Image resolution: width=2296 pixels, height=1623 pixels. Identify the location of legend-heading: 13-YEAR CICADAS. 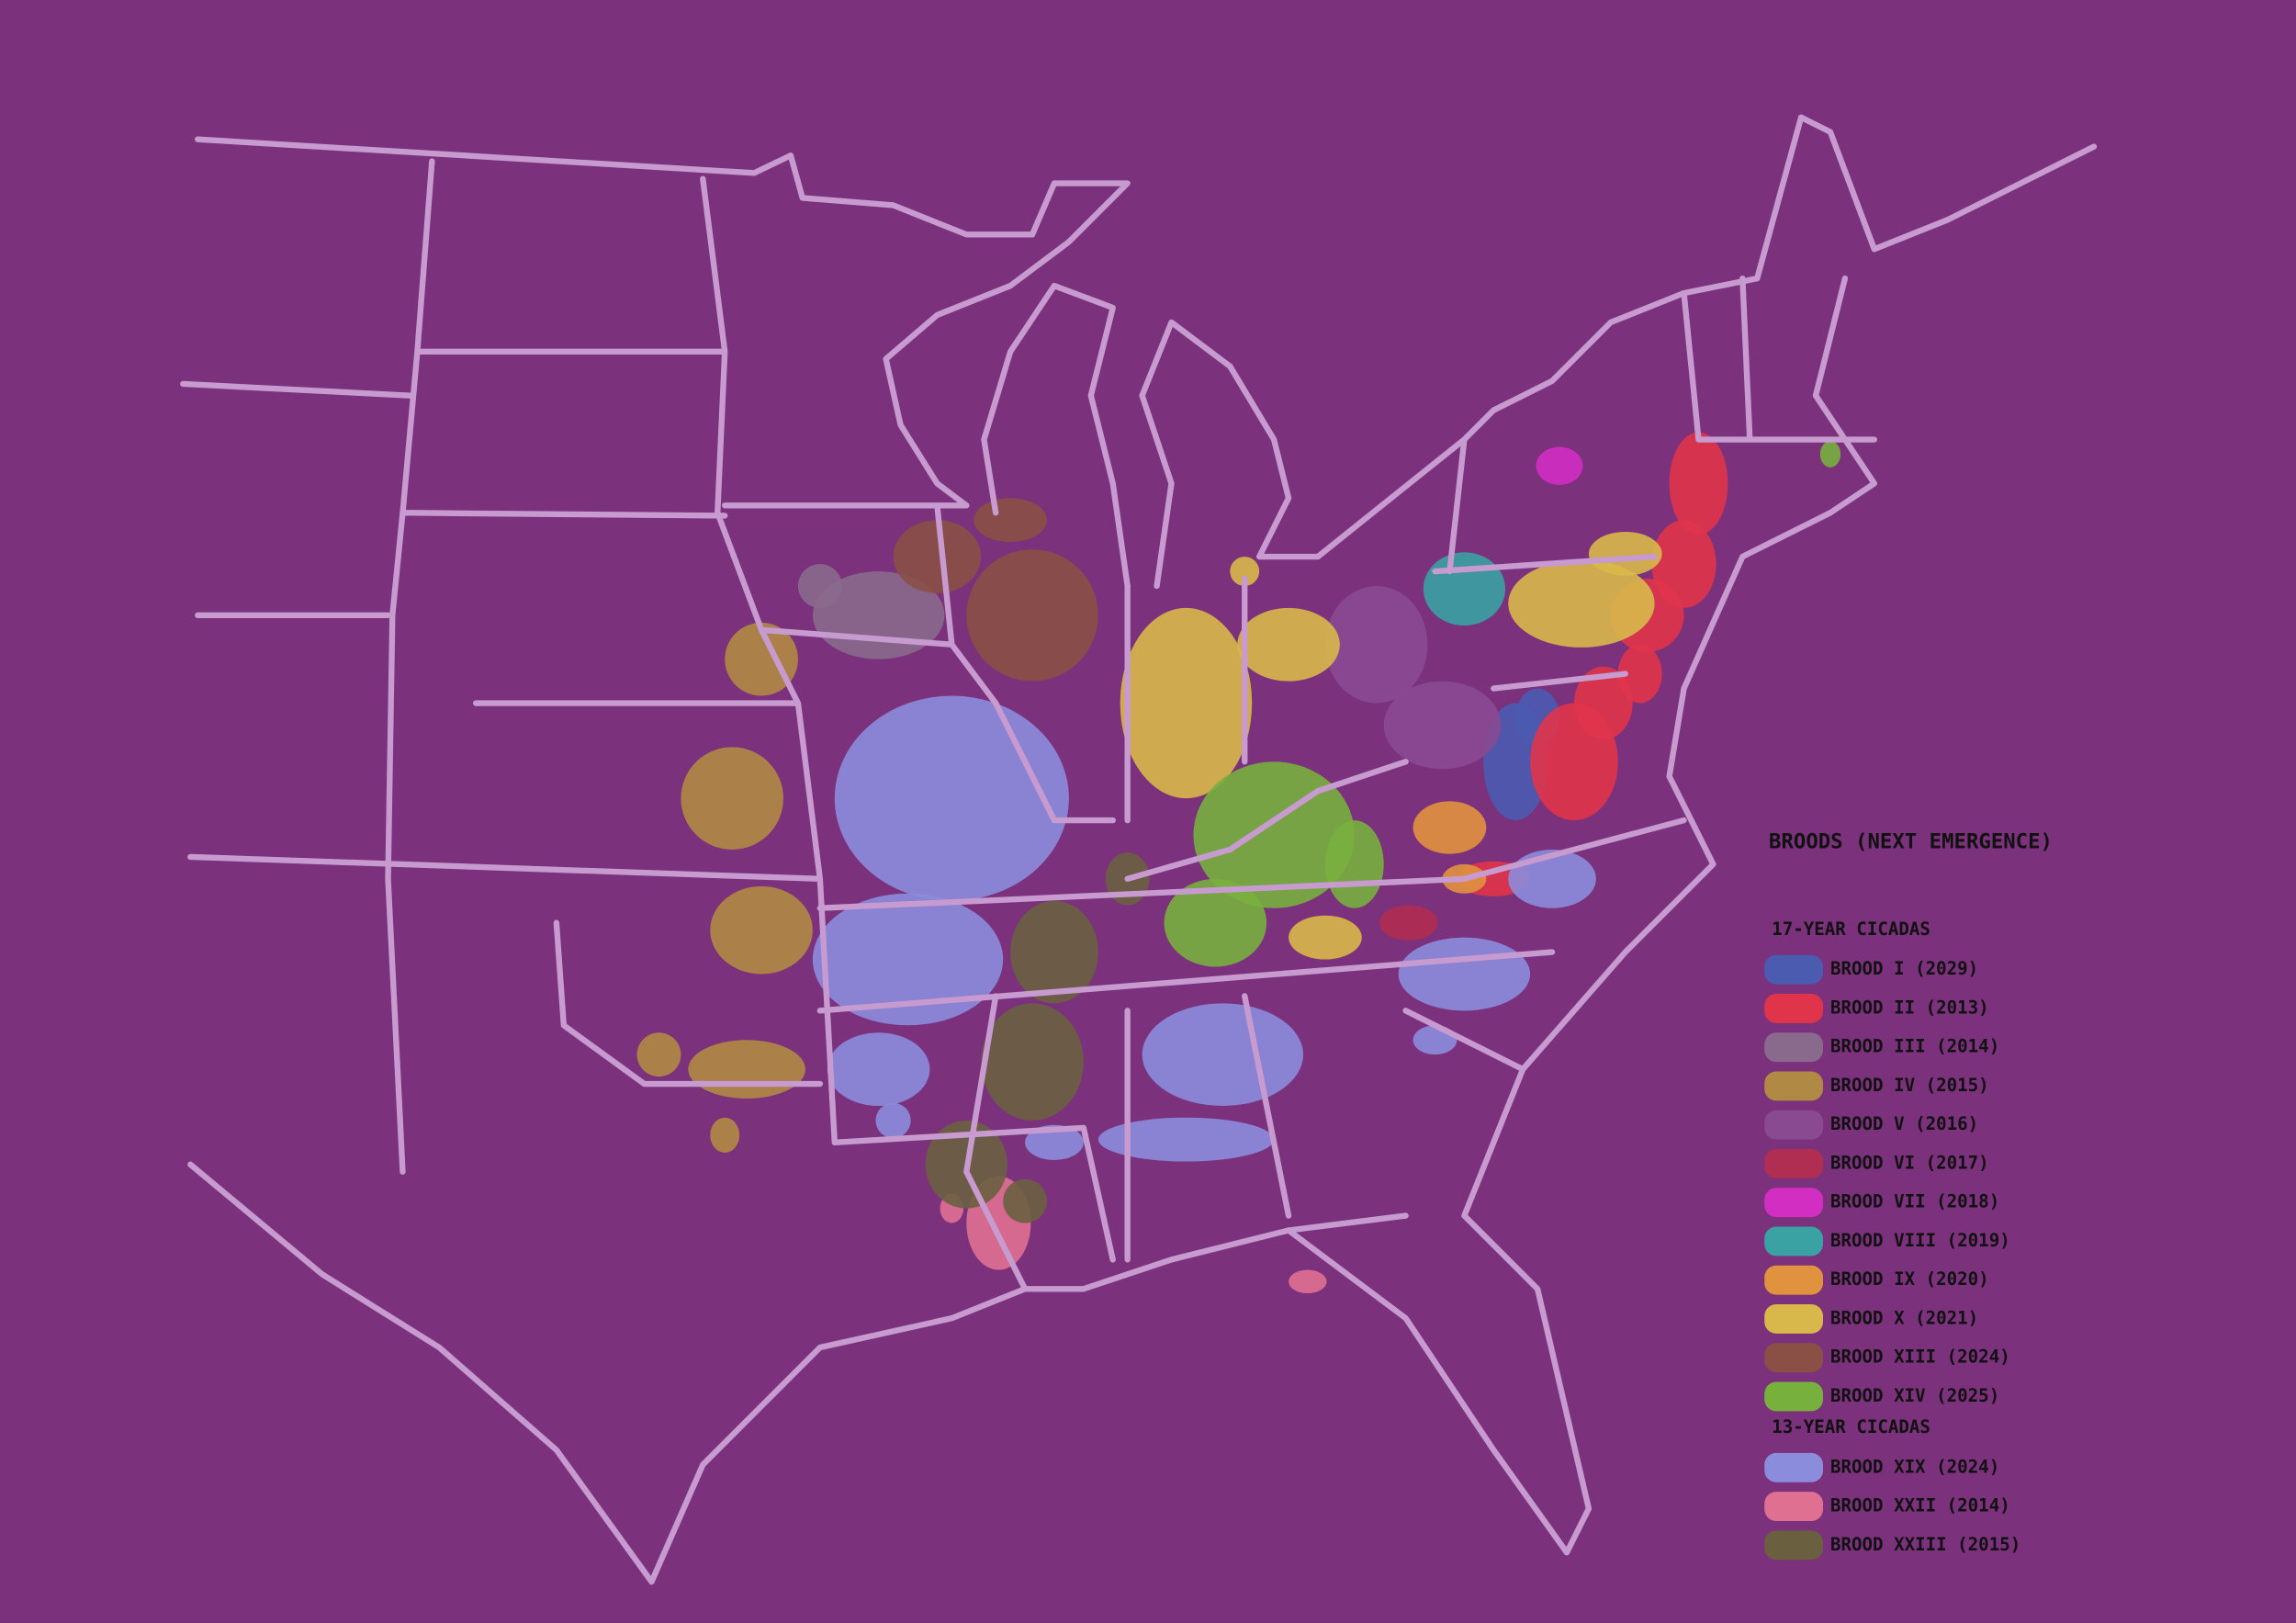
(1851, 1426).